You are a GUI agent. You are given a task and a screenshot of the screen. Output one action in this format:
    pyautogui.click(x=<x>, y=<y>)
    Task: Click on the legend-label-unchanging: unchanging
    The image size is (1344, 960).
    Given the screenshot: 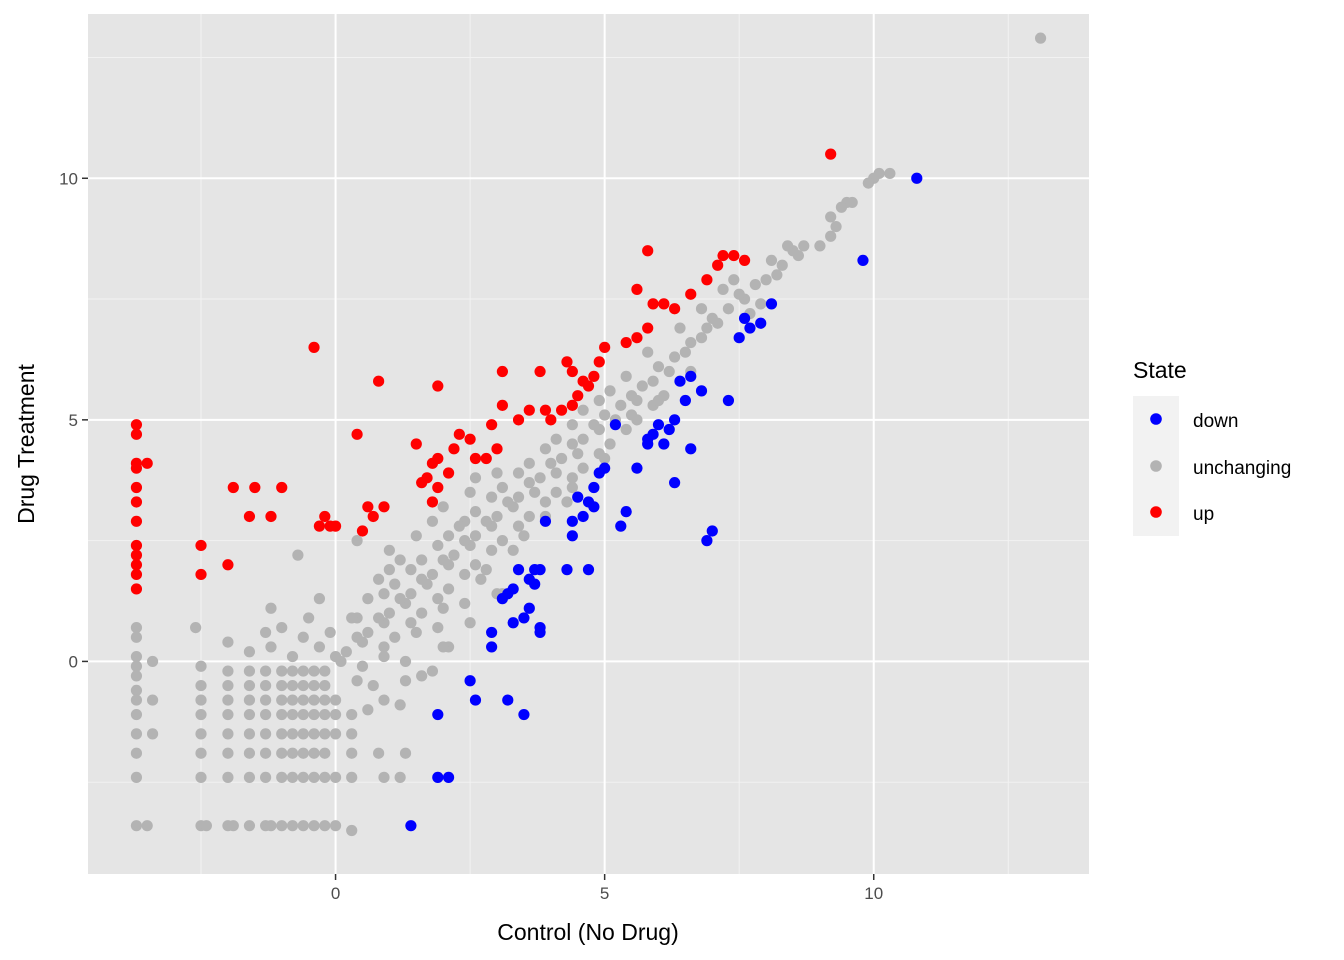 What is the action you would take?
    pyautogui.click(x=1242, y=468)
    